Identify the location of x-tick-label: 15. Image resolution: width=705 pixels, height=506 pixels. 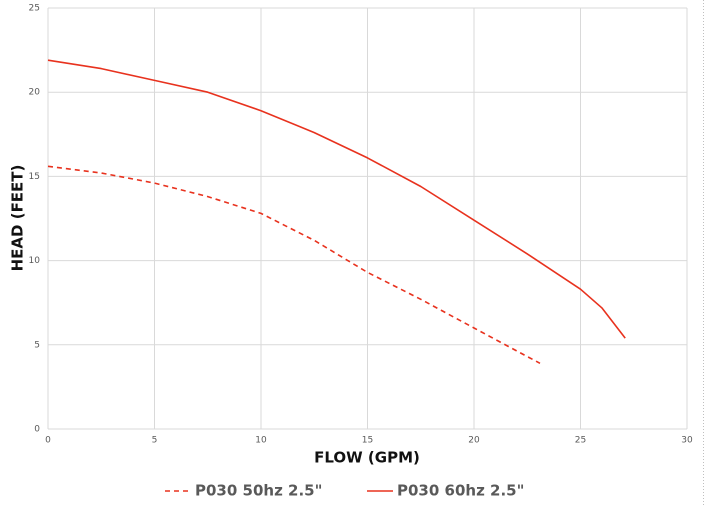
(367, 441).